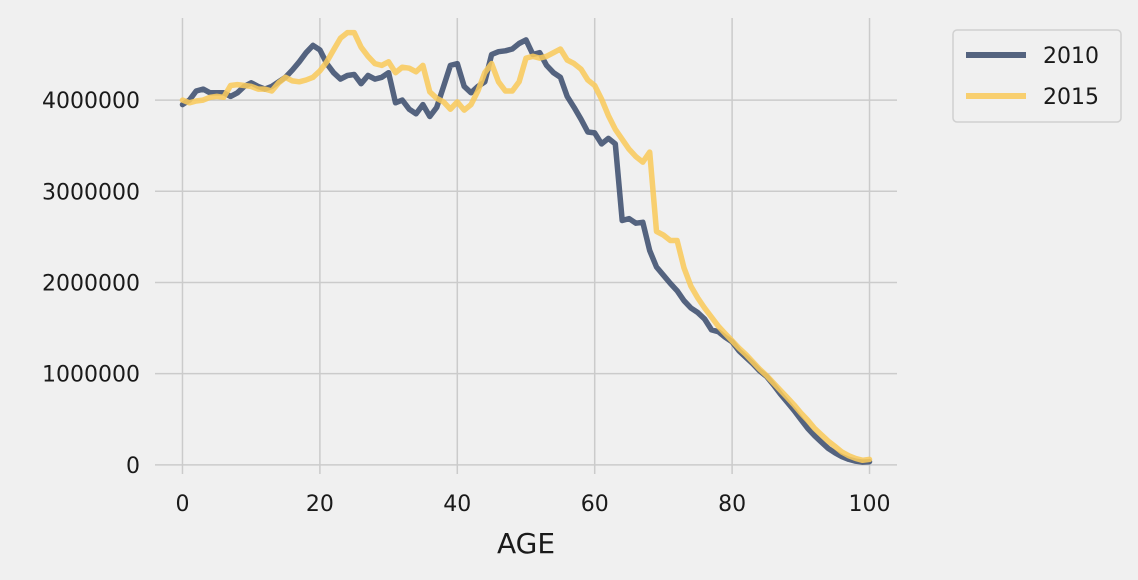 This screenshot has width=1138, height=580. I want to click on y-tick-label: 3000000, so click(91, 192).